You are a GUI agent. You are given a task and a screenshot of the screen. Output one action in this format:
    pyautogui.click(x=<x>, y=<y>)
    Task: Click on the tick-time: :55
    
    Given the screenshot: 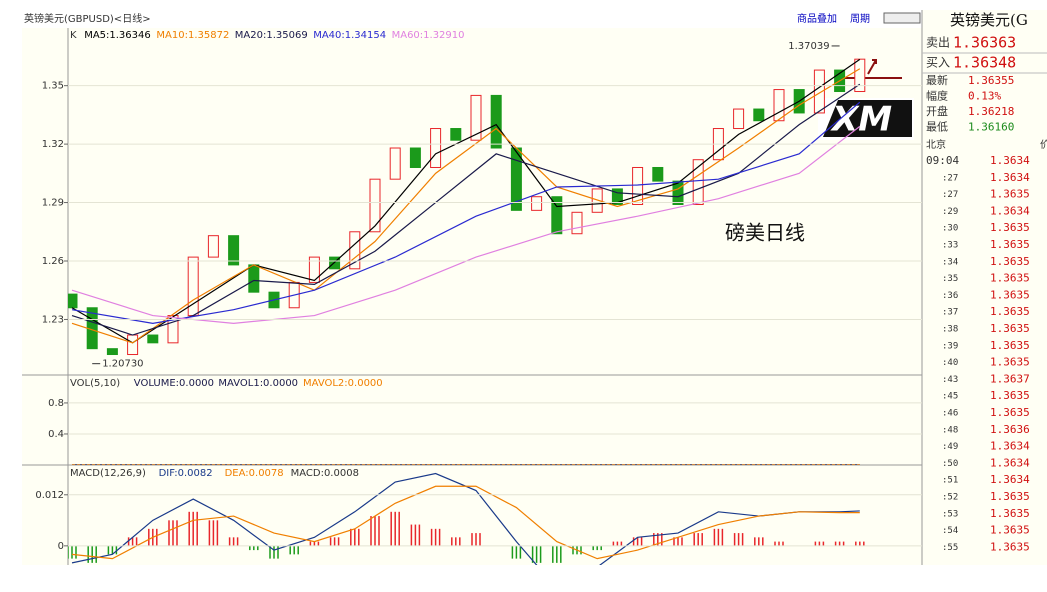 What is the action you would take?
    pyautogui.click(x=950, y=548)
    